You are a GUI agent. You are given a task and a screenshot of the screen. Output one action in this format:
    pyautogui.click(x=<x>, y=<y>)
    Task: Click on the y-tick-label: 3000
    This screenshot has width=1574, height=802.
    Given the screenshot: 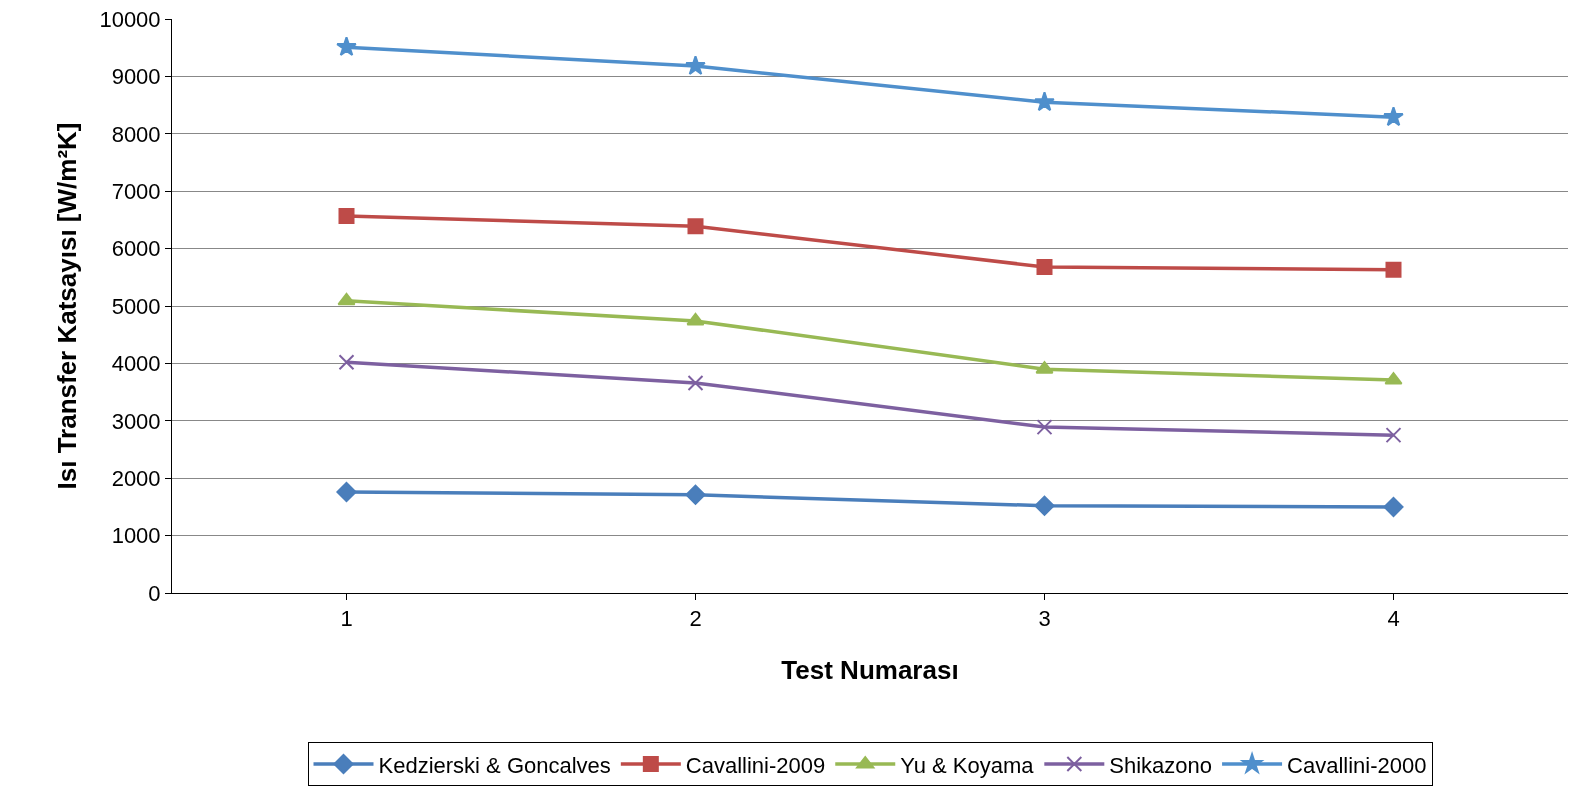 What is the action you would take?
    pyautogui.click(x=136, y=421)
    